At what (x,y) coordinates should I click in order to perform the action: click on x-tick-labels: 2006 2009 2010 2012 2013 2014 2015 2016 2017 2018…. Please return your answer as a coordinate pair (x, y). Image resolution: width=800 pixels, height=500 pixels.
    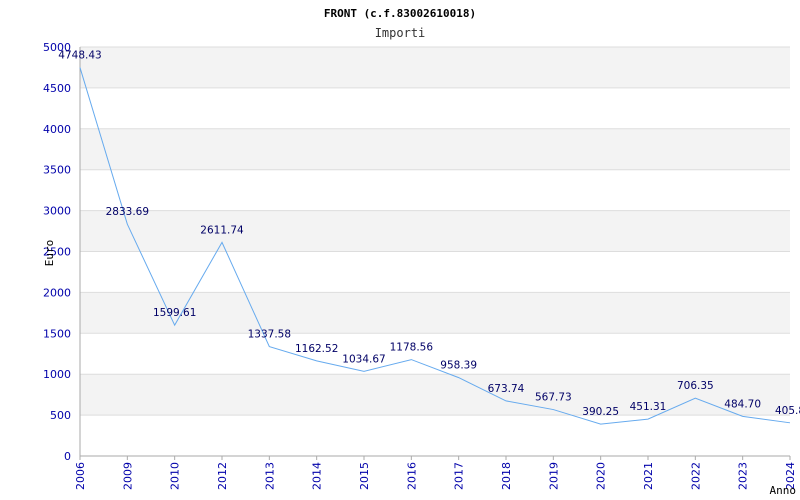
    Looking at the image, I should click on (435, 473).